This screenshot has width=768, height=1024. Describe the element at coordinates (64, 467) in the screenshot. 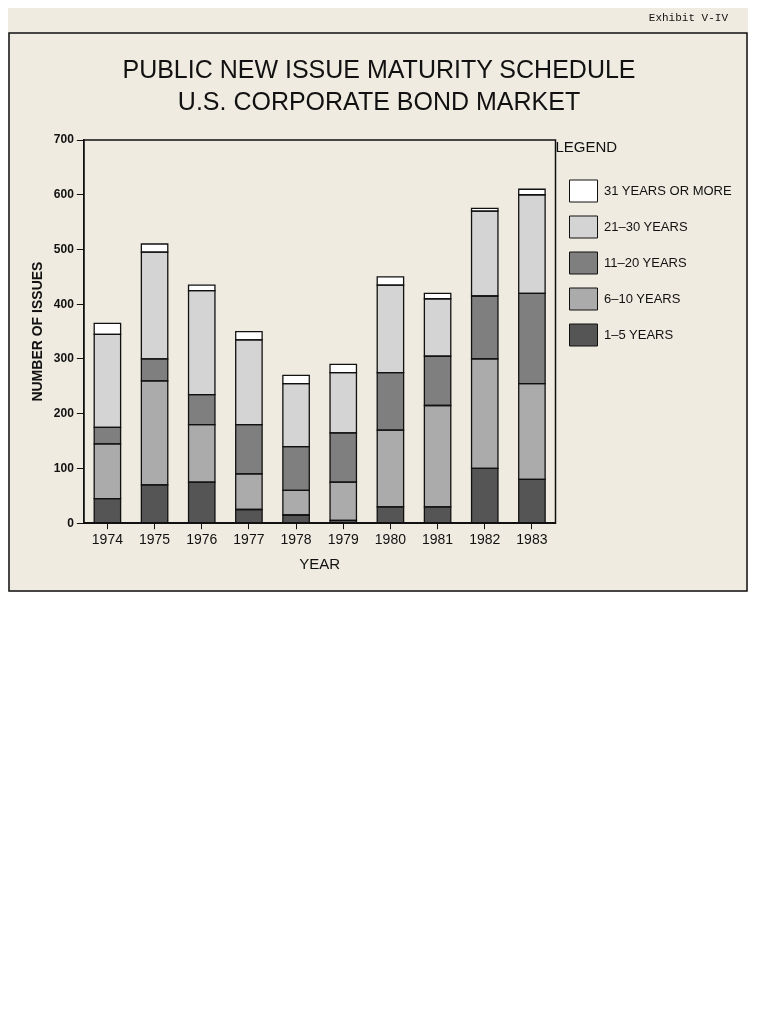

I see `y-tick-label: 100` at that location.